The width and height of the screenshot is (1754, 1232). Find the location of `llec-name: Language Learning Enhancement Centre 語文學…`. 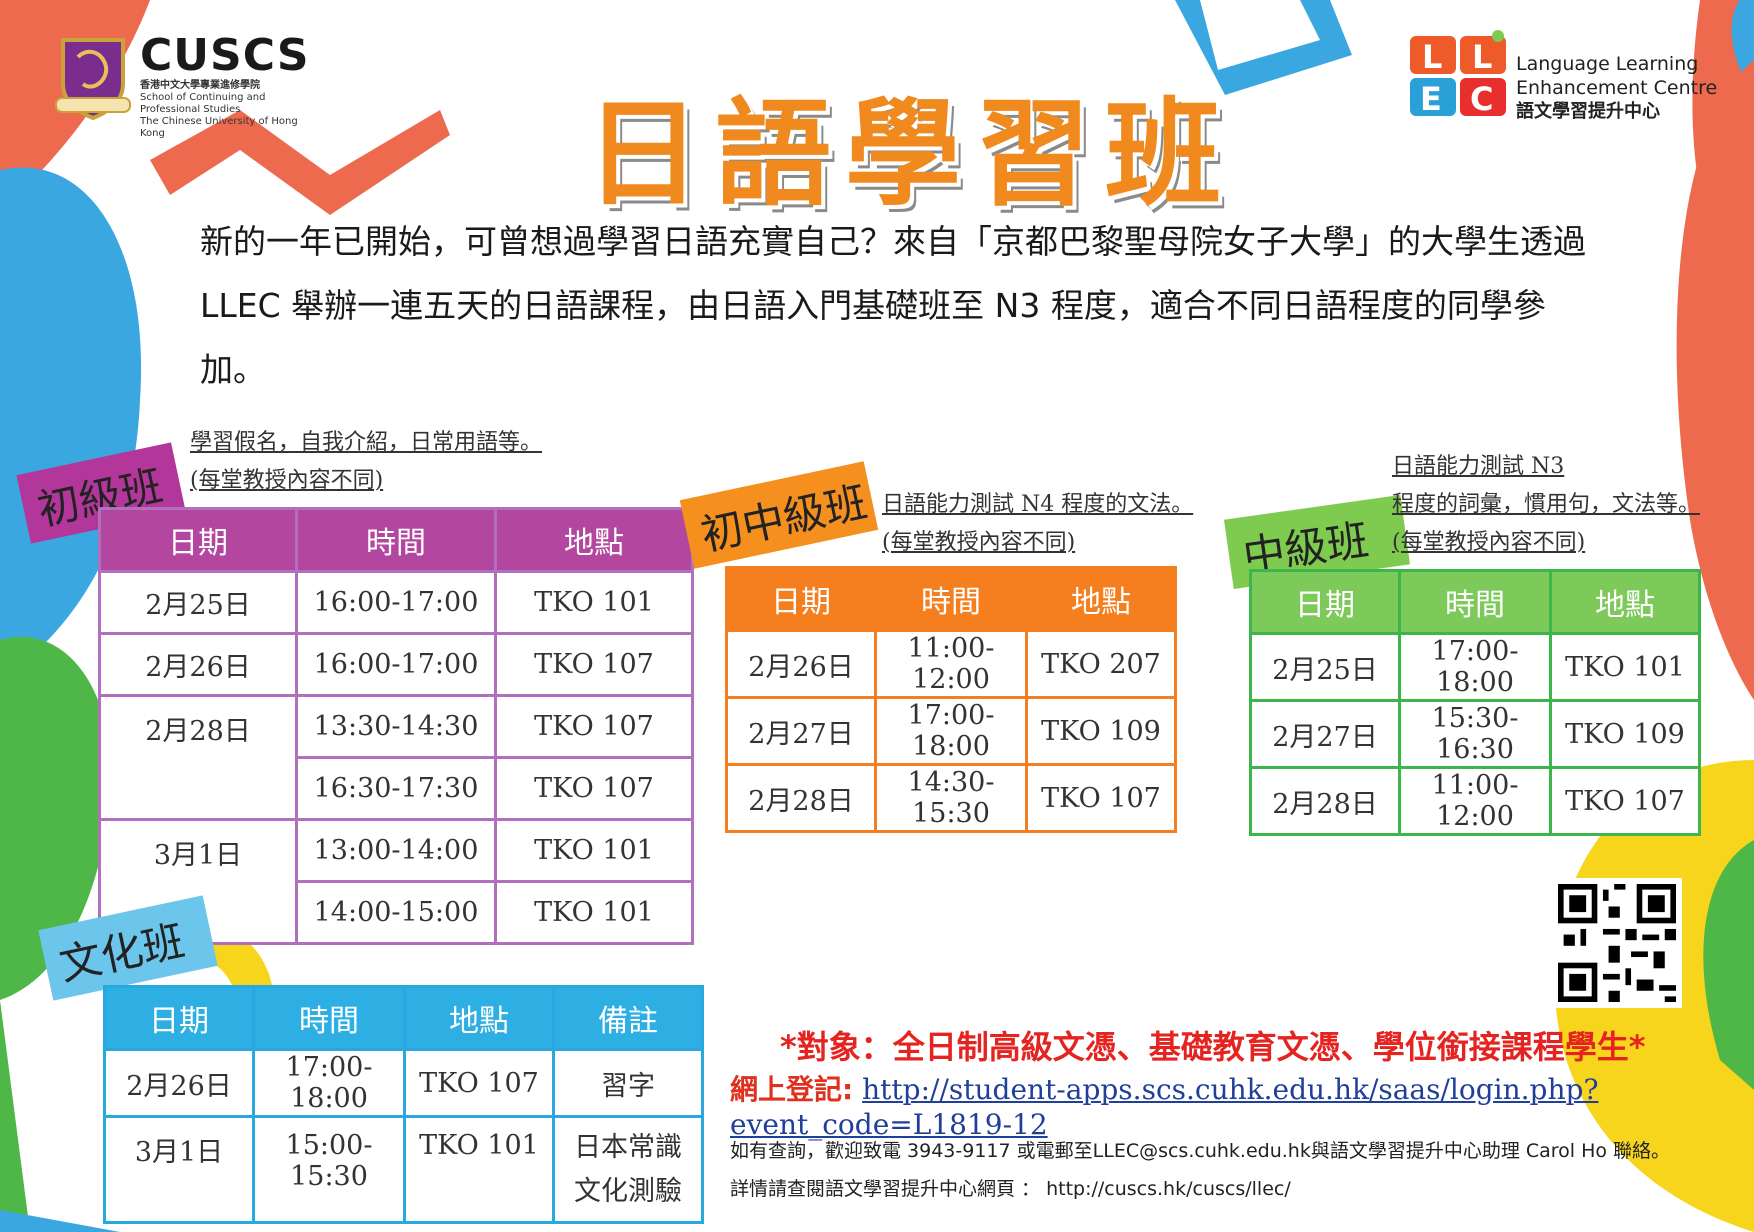

llec-name: Language Learning Enhancement Centre 語文學… is located at coordinates (1617, 87).